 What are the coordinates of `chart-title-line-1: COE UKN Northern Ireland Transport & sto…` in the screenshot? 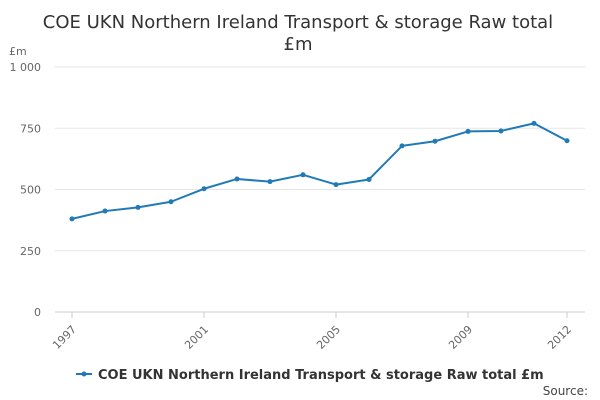 It's located at (298, 22).